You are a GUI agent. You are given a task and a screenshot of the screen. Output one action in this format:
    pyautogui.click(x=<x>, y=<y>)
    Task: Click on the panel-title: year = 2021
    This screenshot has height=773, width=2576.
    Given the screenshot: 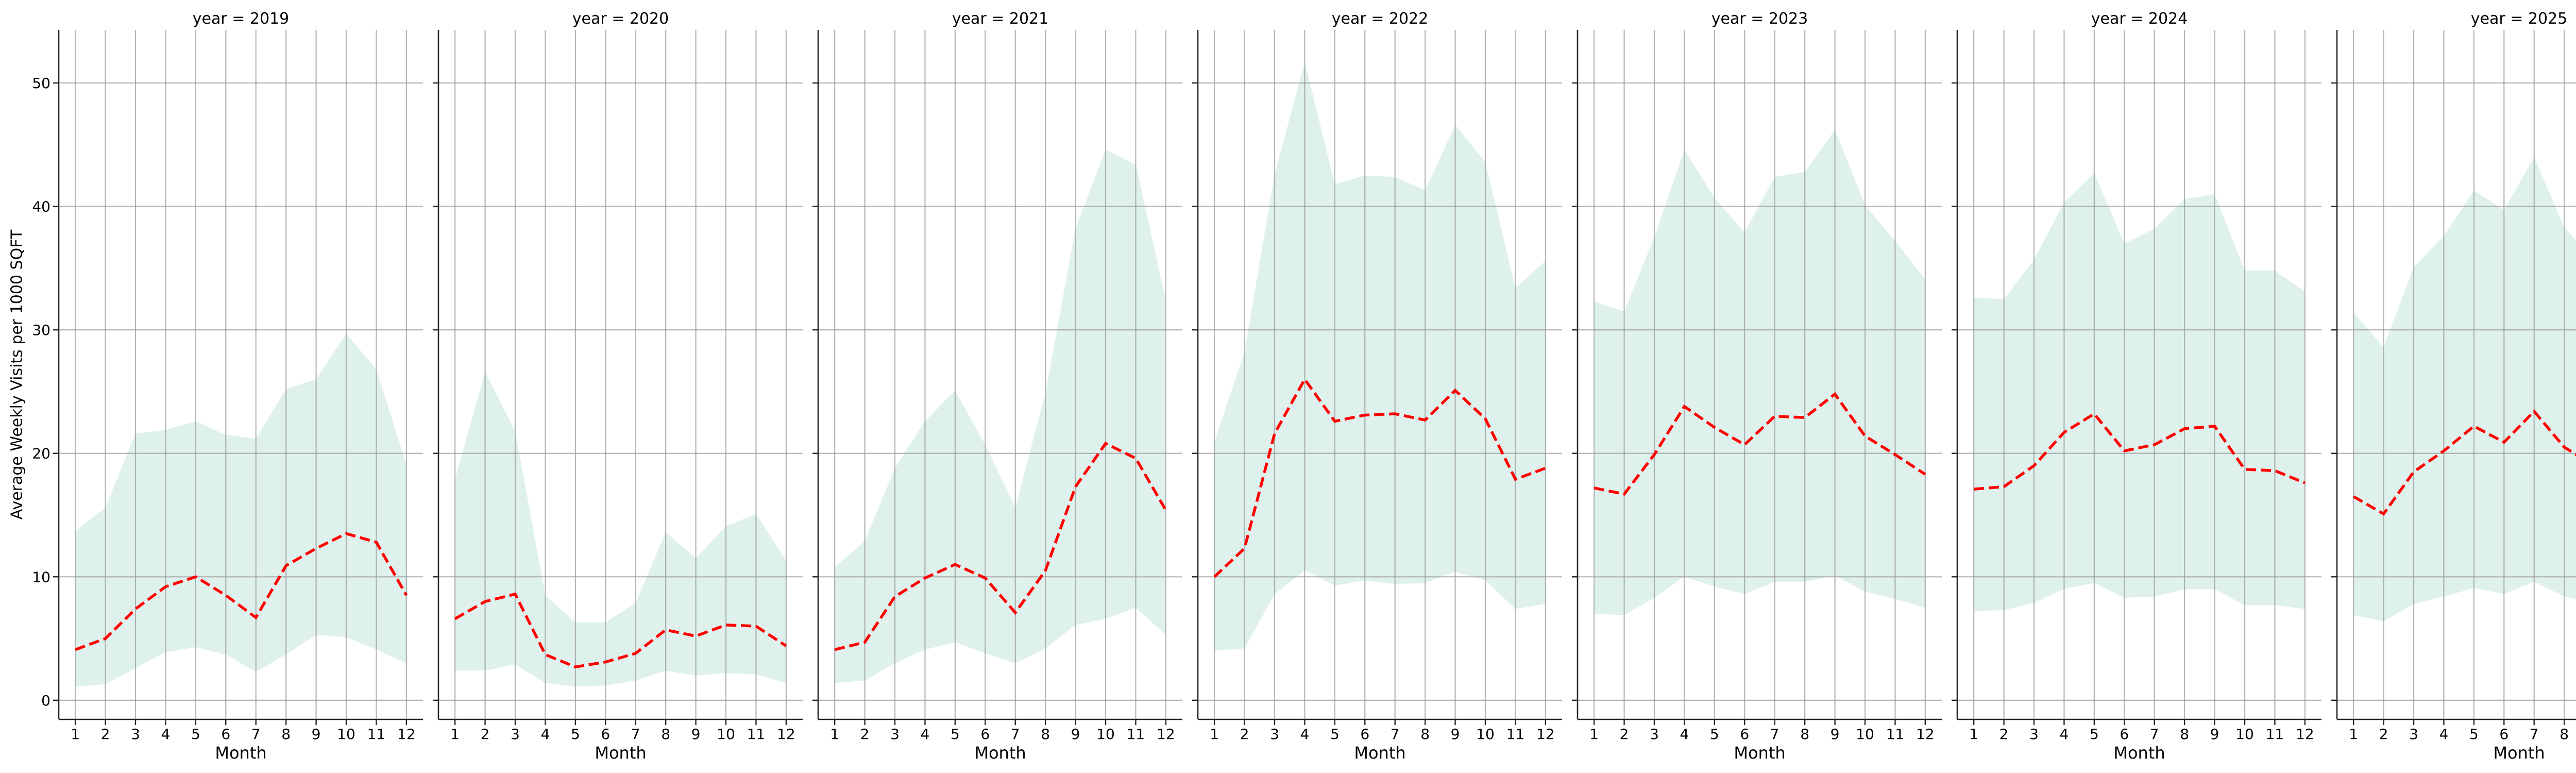 What is the action you would take?
    pyautogui.click(x=1000, y=19)
    